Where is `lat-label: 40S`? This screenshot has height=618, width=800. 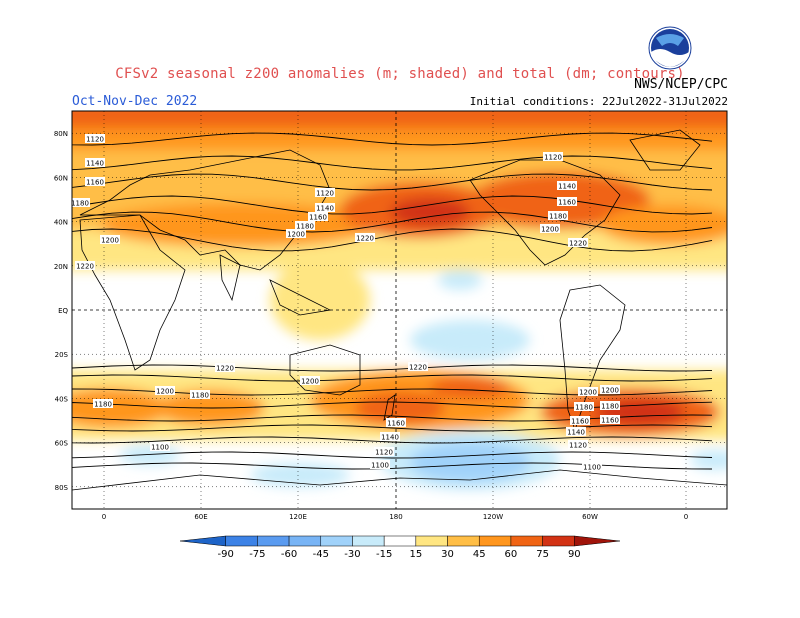 lat-label: 40S is located at coordinates (62, 399).